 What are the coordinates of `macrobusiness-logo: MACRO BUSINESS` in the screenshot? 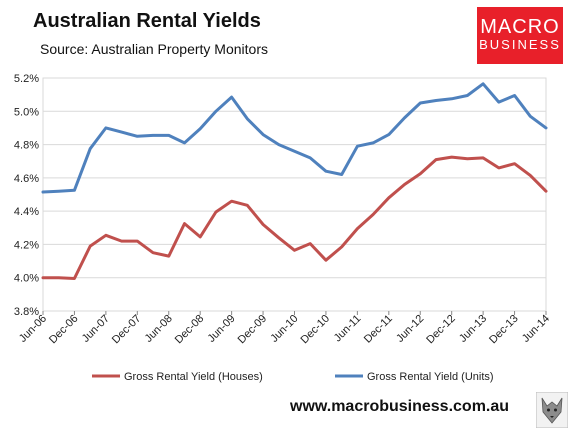 It's located at (520, 35).